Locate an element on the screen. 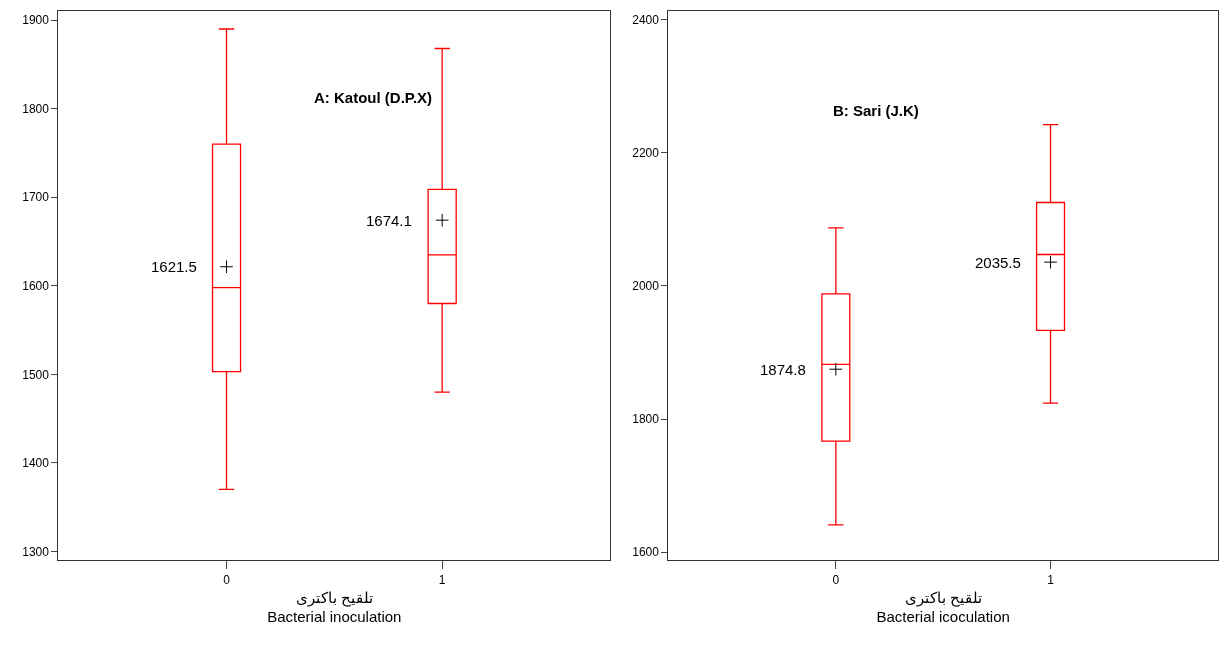 The width and height of the screenshot is (1223, 646). text: 1621.5 is located at coordinates (174, 266).